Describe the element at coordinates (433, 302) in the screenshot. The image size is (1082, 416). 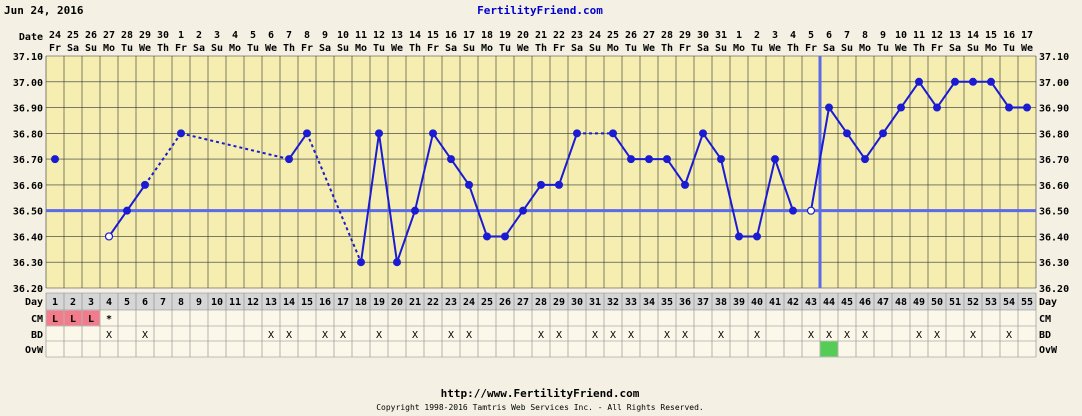
I see `cycle-day-label: 22` at that location.